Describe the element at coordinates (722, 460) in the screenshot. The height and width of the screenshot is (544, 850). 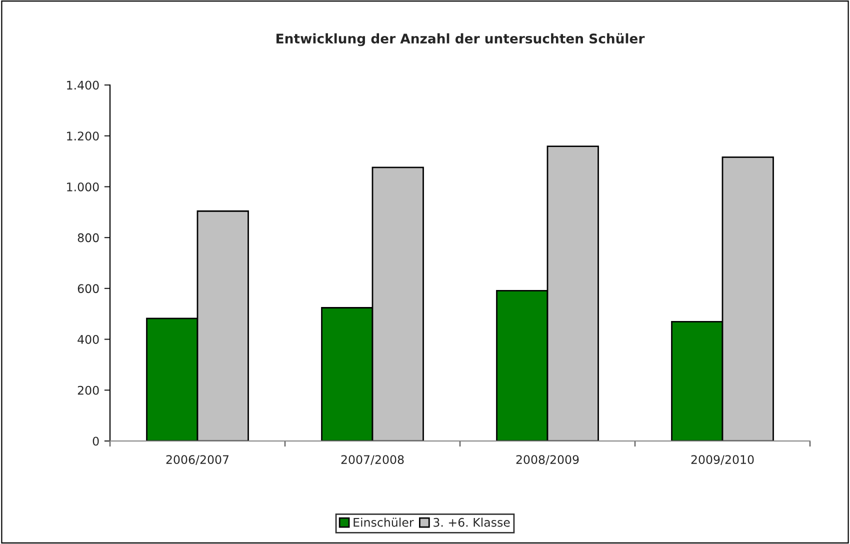
I see `x-tick-label: 2009/2010` at that location.